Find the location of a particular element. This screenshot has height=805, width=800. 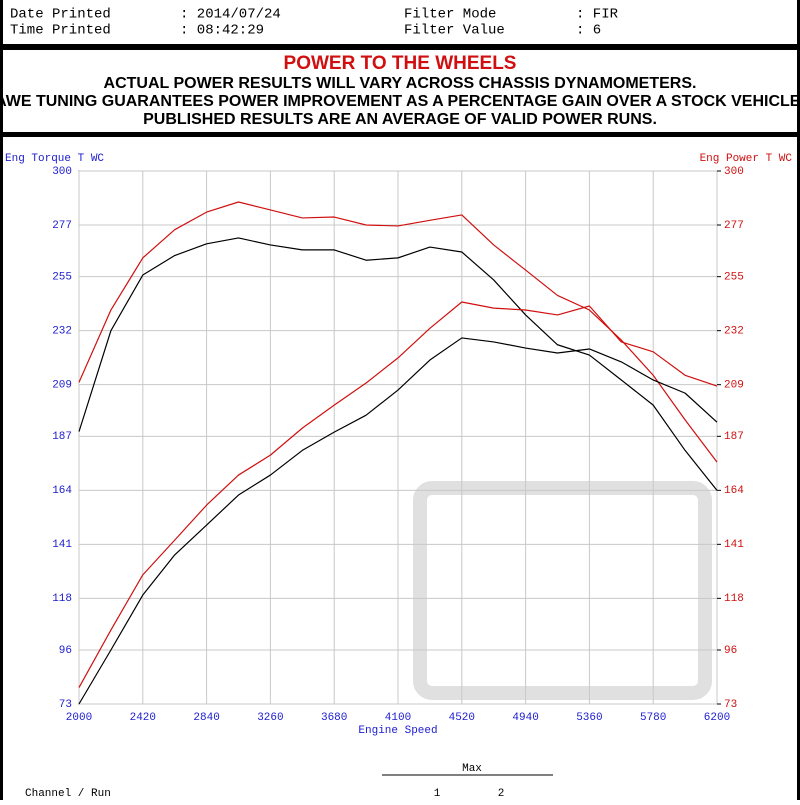

x-tick-label: 5360 is located at coordinates (589, 718).